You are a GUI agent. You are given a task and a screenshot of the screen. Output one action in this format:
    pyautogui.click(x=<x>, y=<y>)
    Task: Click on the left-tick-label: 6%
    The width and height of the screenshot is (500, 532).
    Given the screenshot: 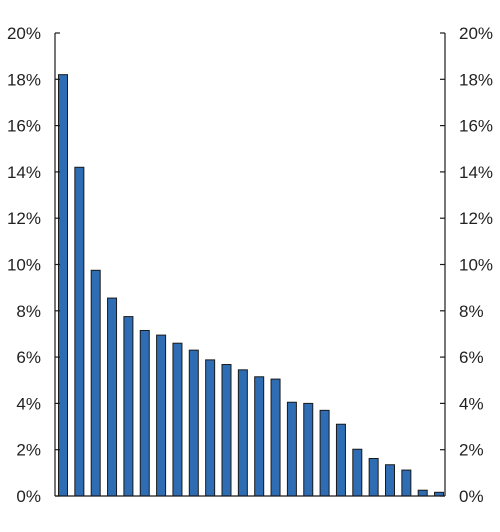 What is the action you would take?
    pyautogui.click(x=28, y=357)
    